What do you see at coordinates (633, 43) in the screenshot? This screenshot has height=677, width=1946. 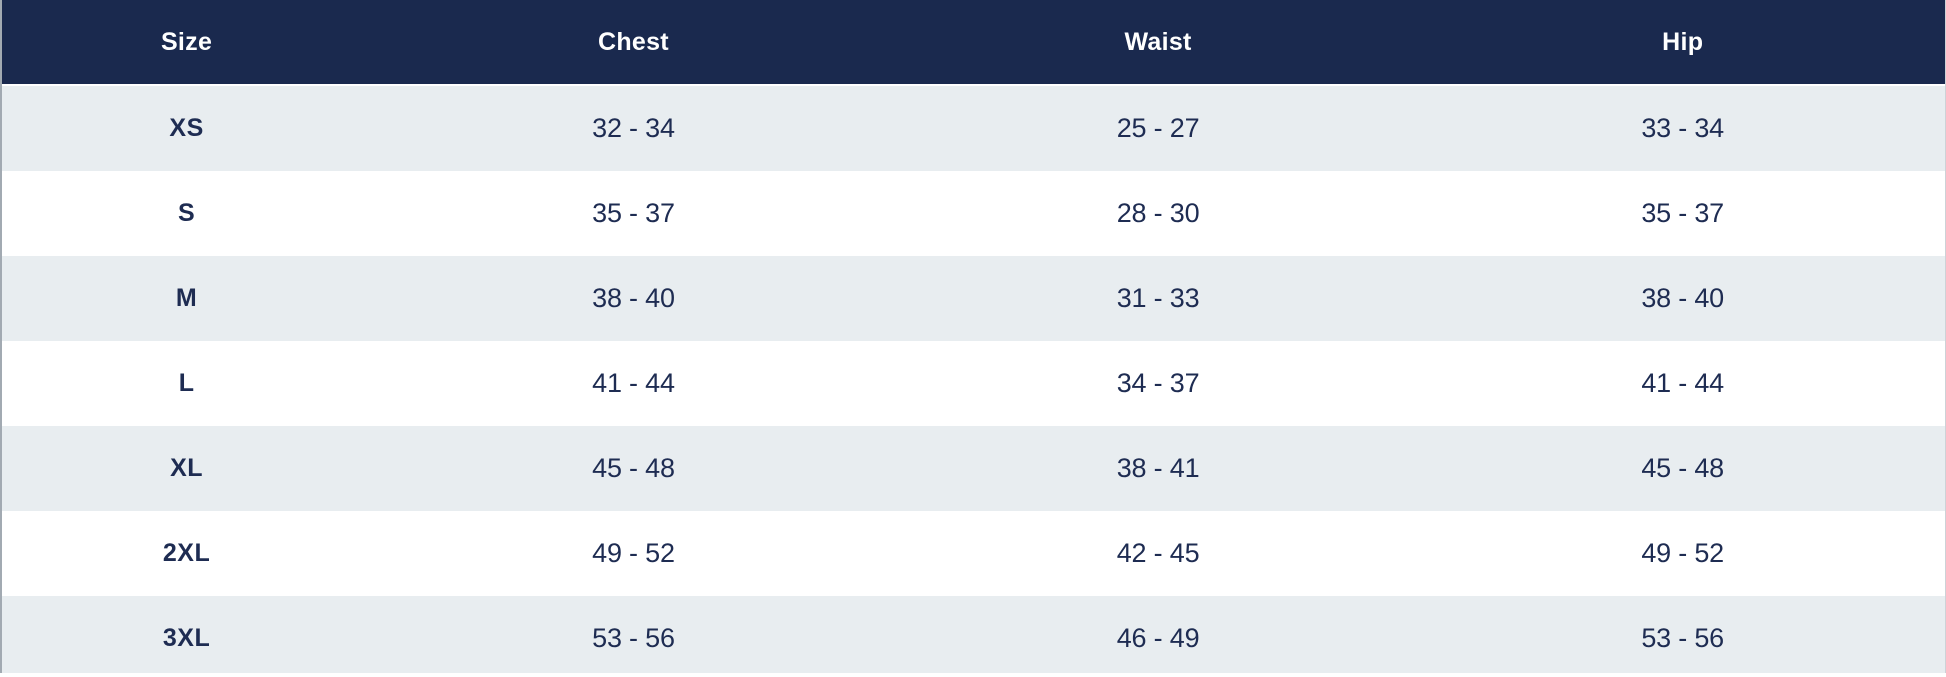 I see `column-header-chest: Chest` at bounding box center [633, 43].